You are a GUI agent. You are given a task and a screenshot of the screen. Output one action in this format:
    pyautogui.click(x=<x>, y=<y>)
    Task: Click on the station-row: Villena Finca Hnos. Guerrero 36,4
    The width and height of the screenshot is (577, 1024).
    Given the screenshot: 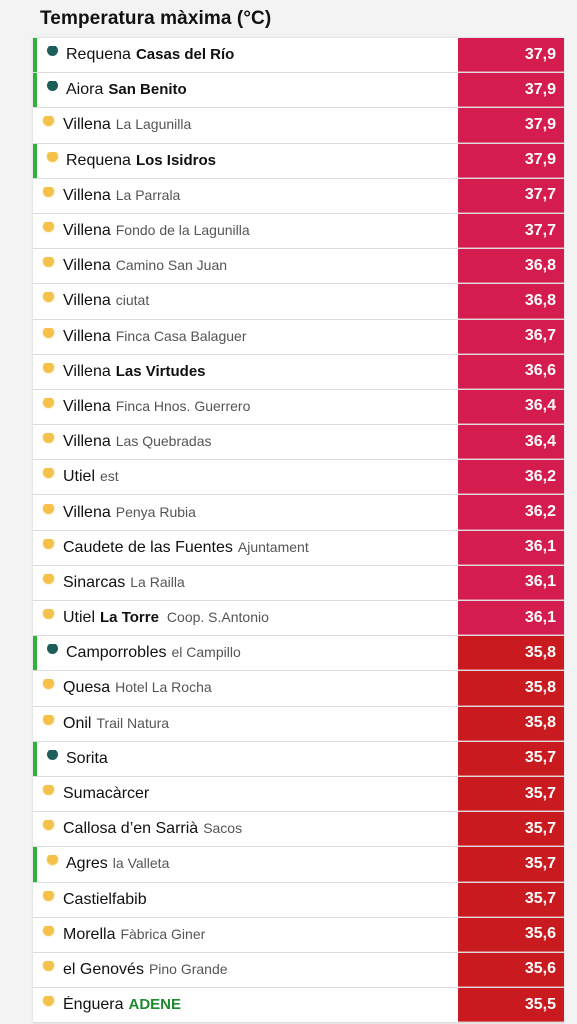 What is the action you would take?
    pyautogui.click(x=298, y=407)
    